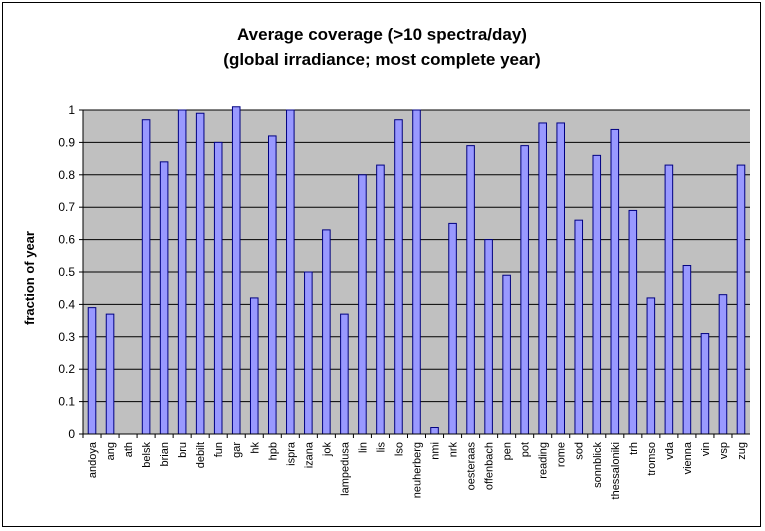  What do you see at coordinates (218, 288) in the screenshot?
I see `bar-fun` at bounding box center [218, 288].